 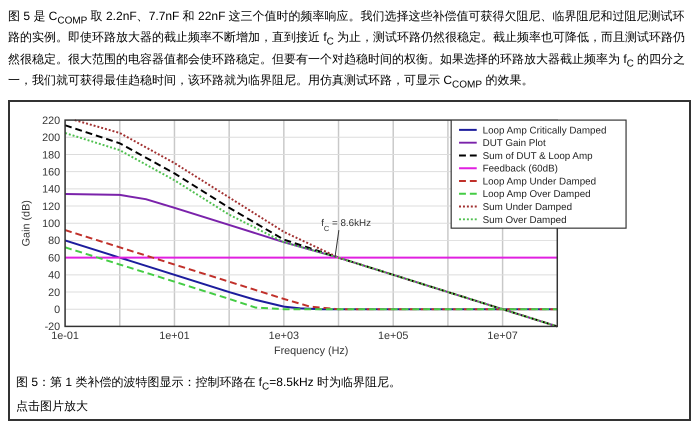 What do you see at coordinates (51, 138) in the screenshot?
I see `y-tick-label: 200` at bounding box center [51, 138].